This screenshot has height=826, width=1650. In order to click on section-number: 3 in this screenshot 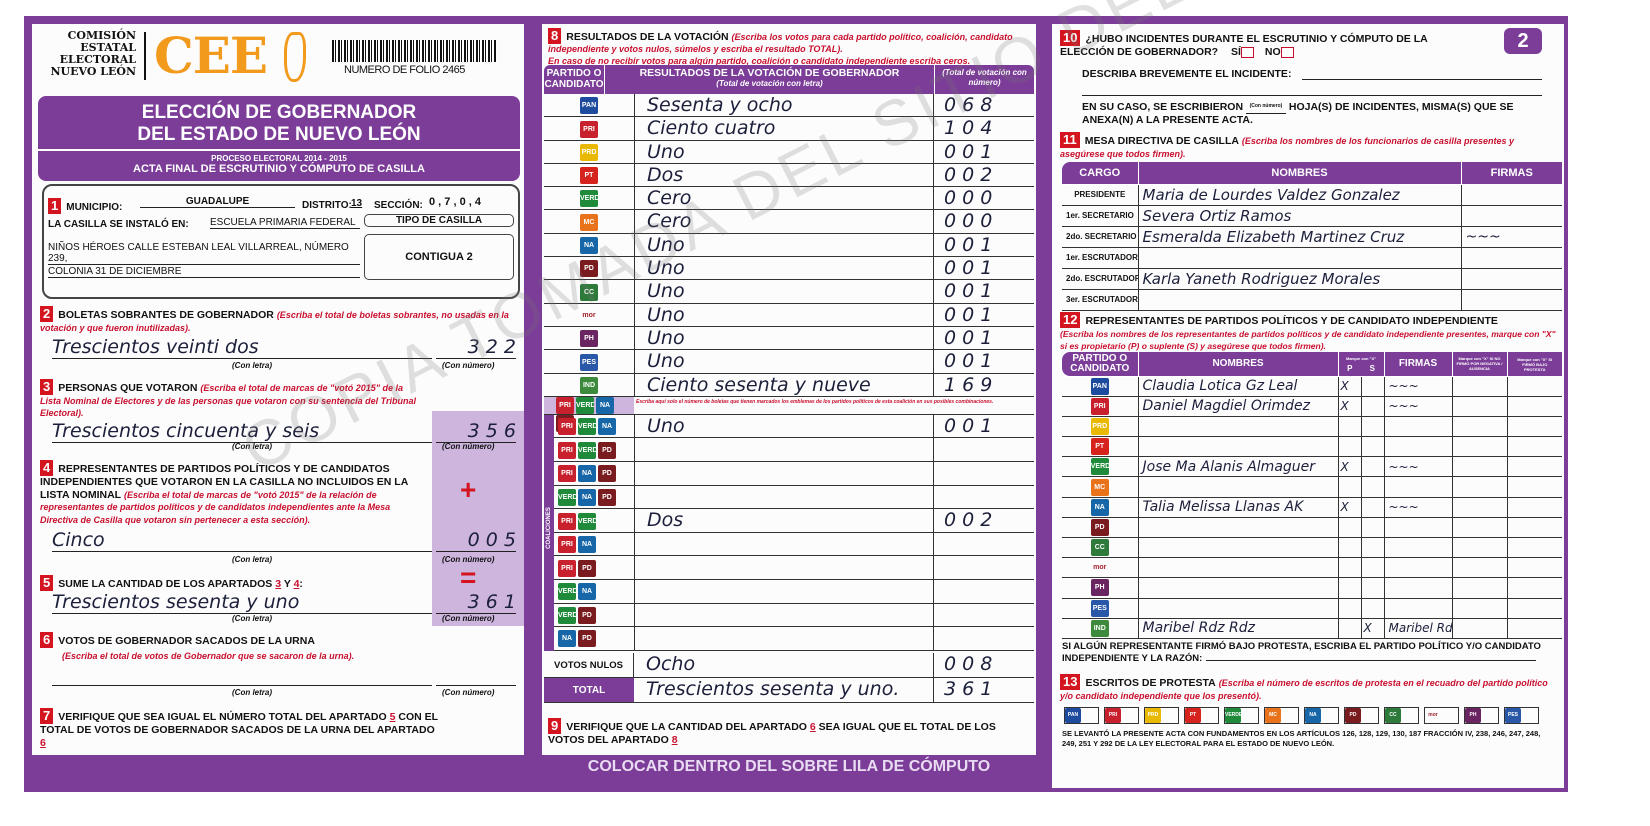, I will do `click(47, 387)`.